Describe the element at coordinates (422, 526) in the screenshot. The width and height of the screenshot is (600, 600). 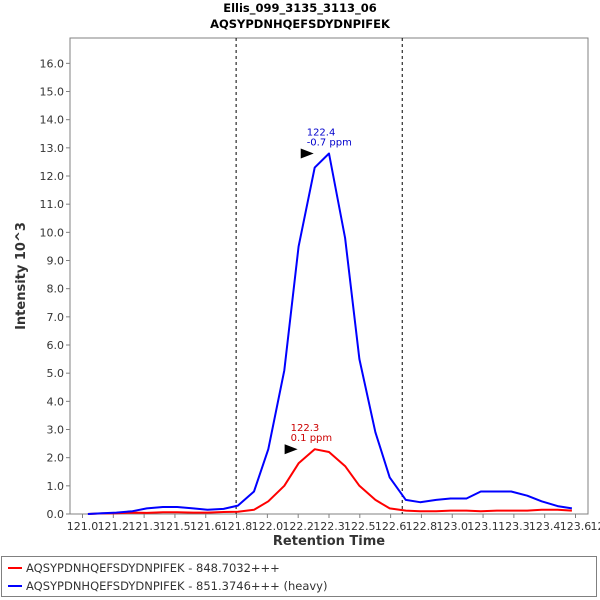
I see `x-tick-label: 122.8` at that location.